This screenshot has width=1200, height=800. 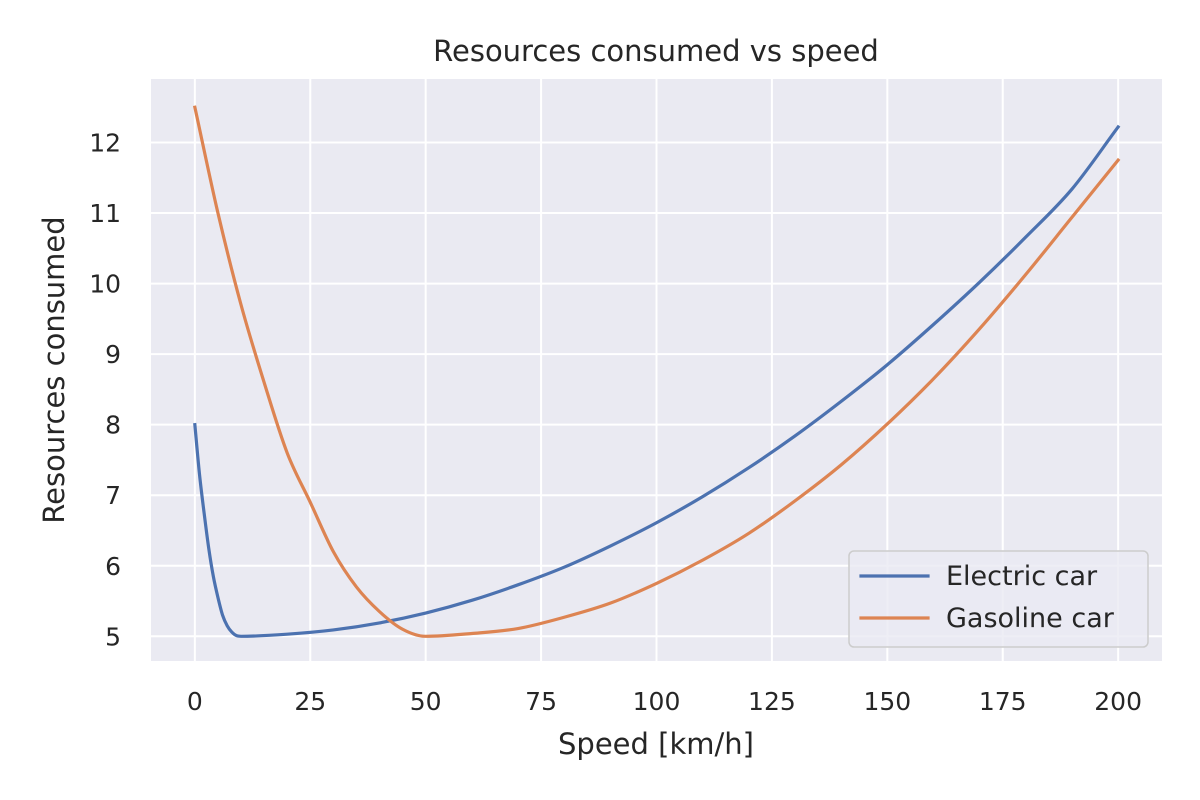 What do you see at coordinates (1030, 618) in the screenshot?
I see `legend-label-gasoline-car: Gasoline car` at bounding box center [1030, 618].